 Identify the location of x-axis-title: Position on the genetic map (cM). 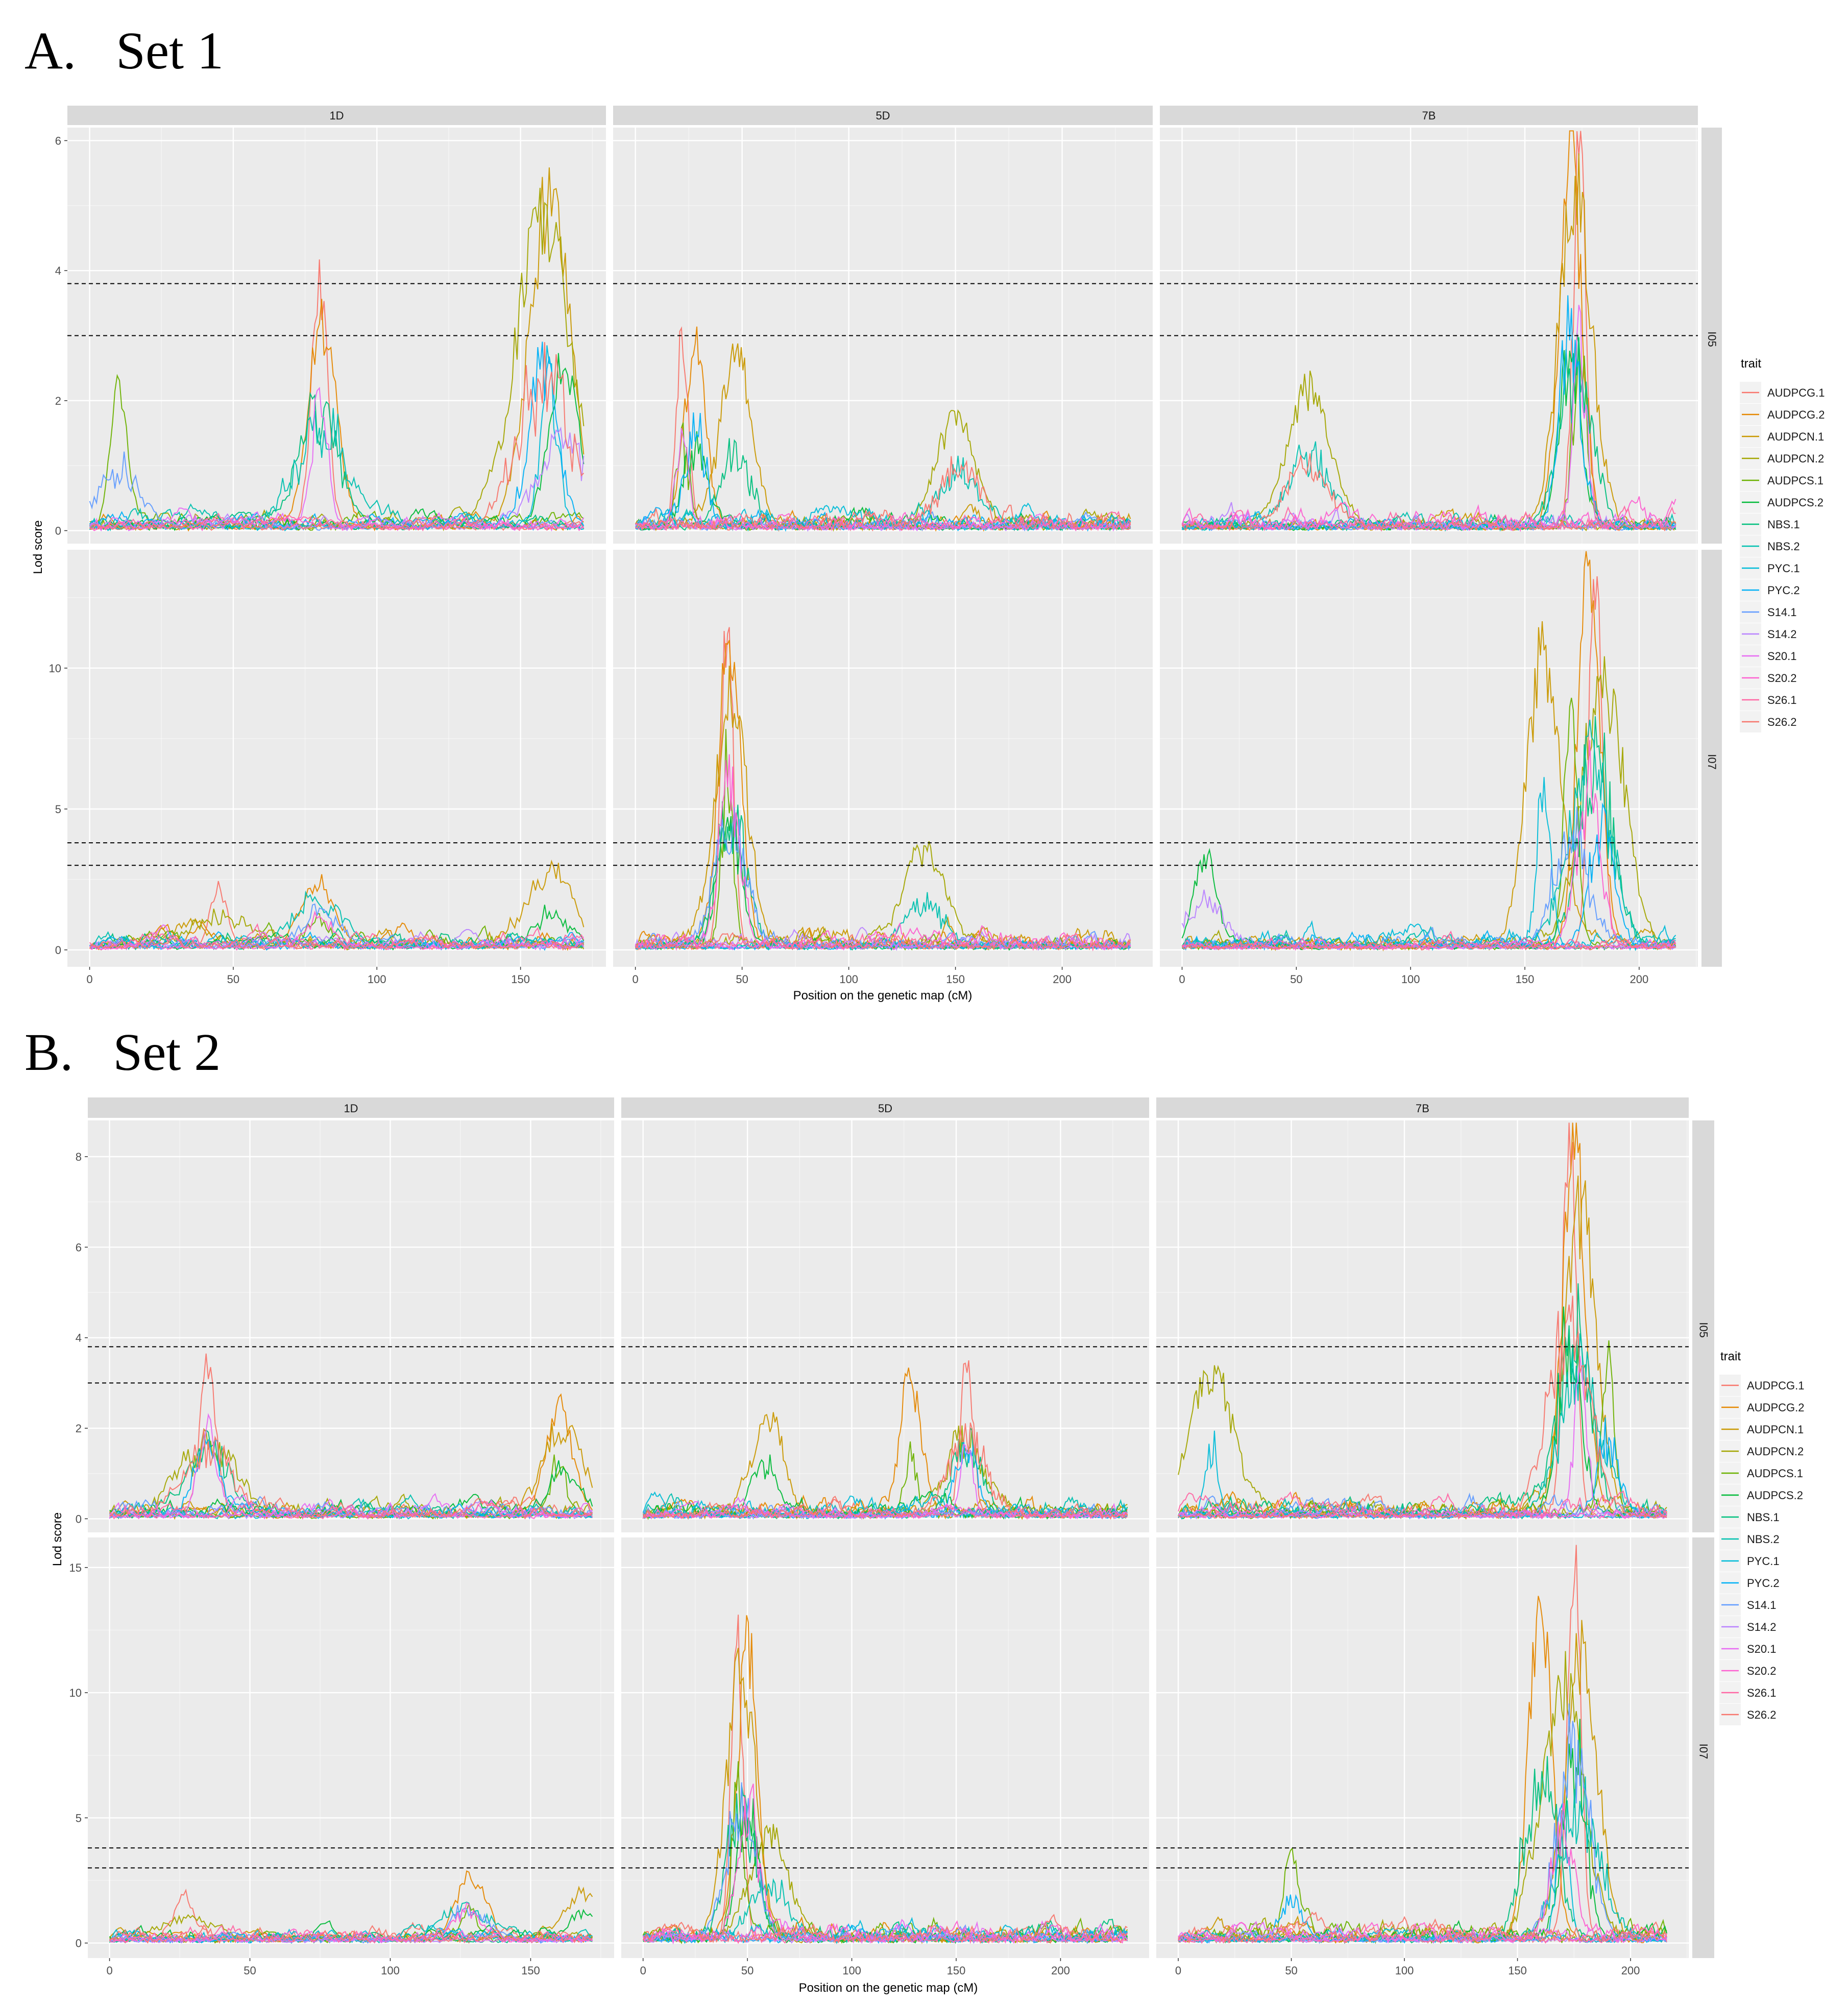
(882, 996).